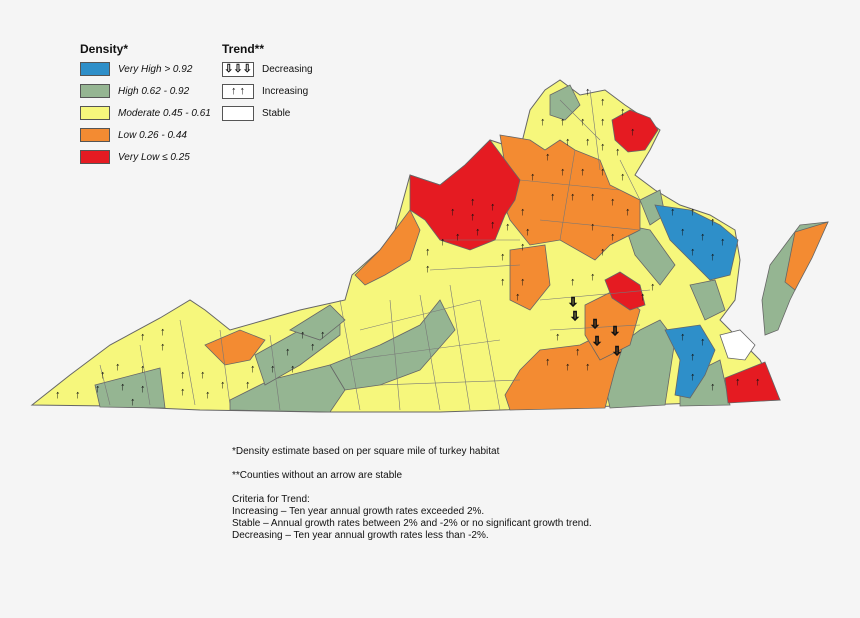 This screenshot has width=860, height=618. I want to click on density-legend-item: Moderate 0.45 - 0.61, so click(145, 113).